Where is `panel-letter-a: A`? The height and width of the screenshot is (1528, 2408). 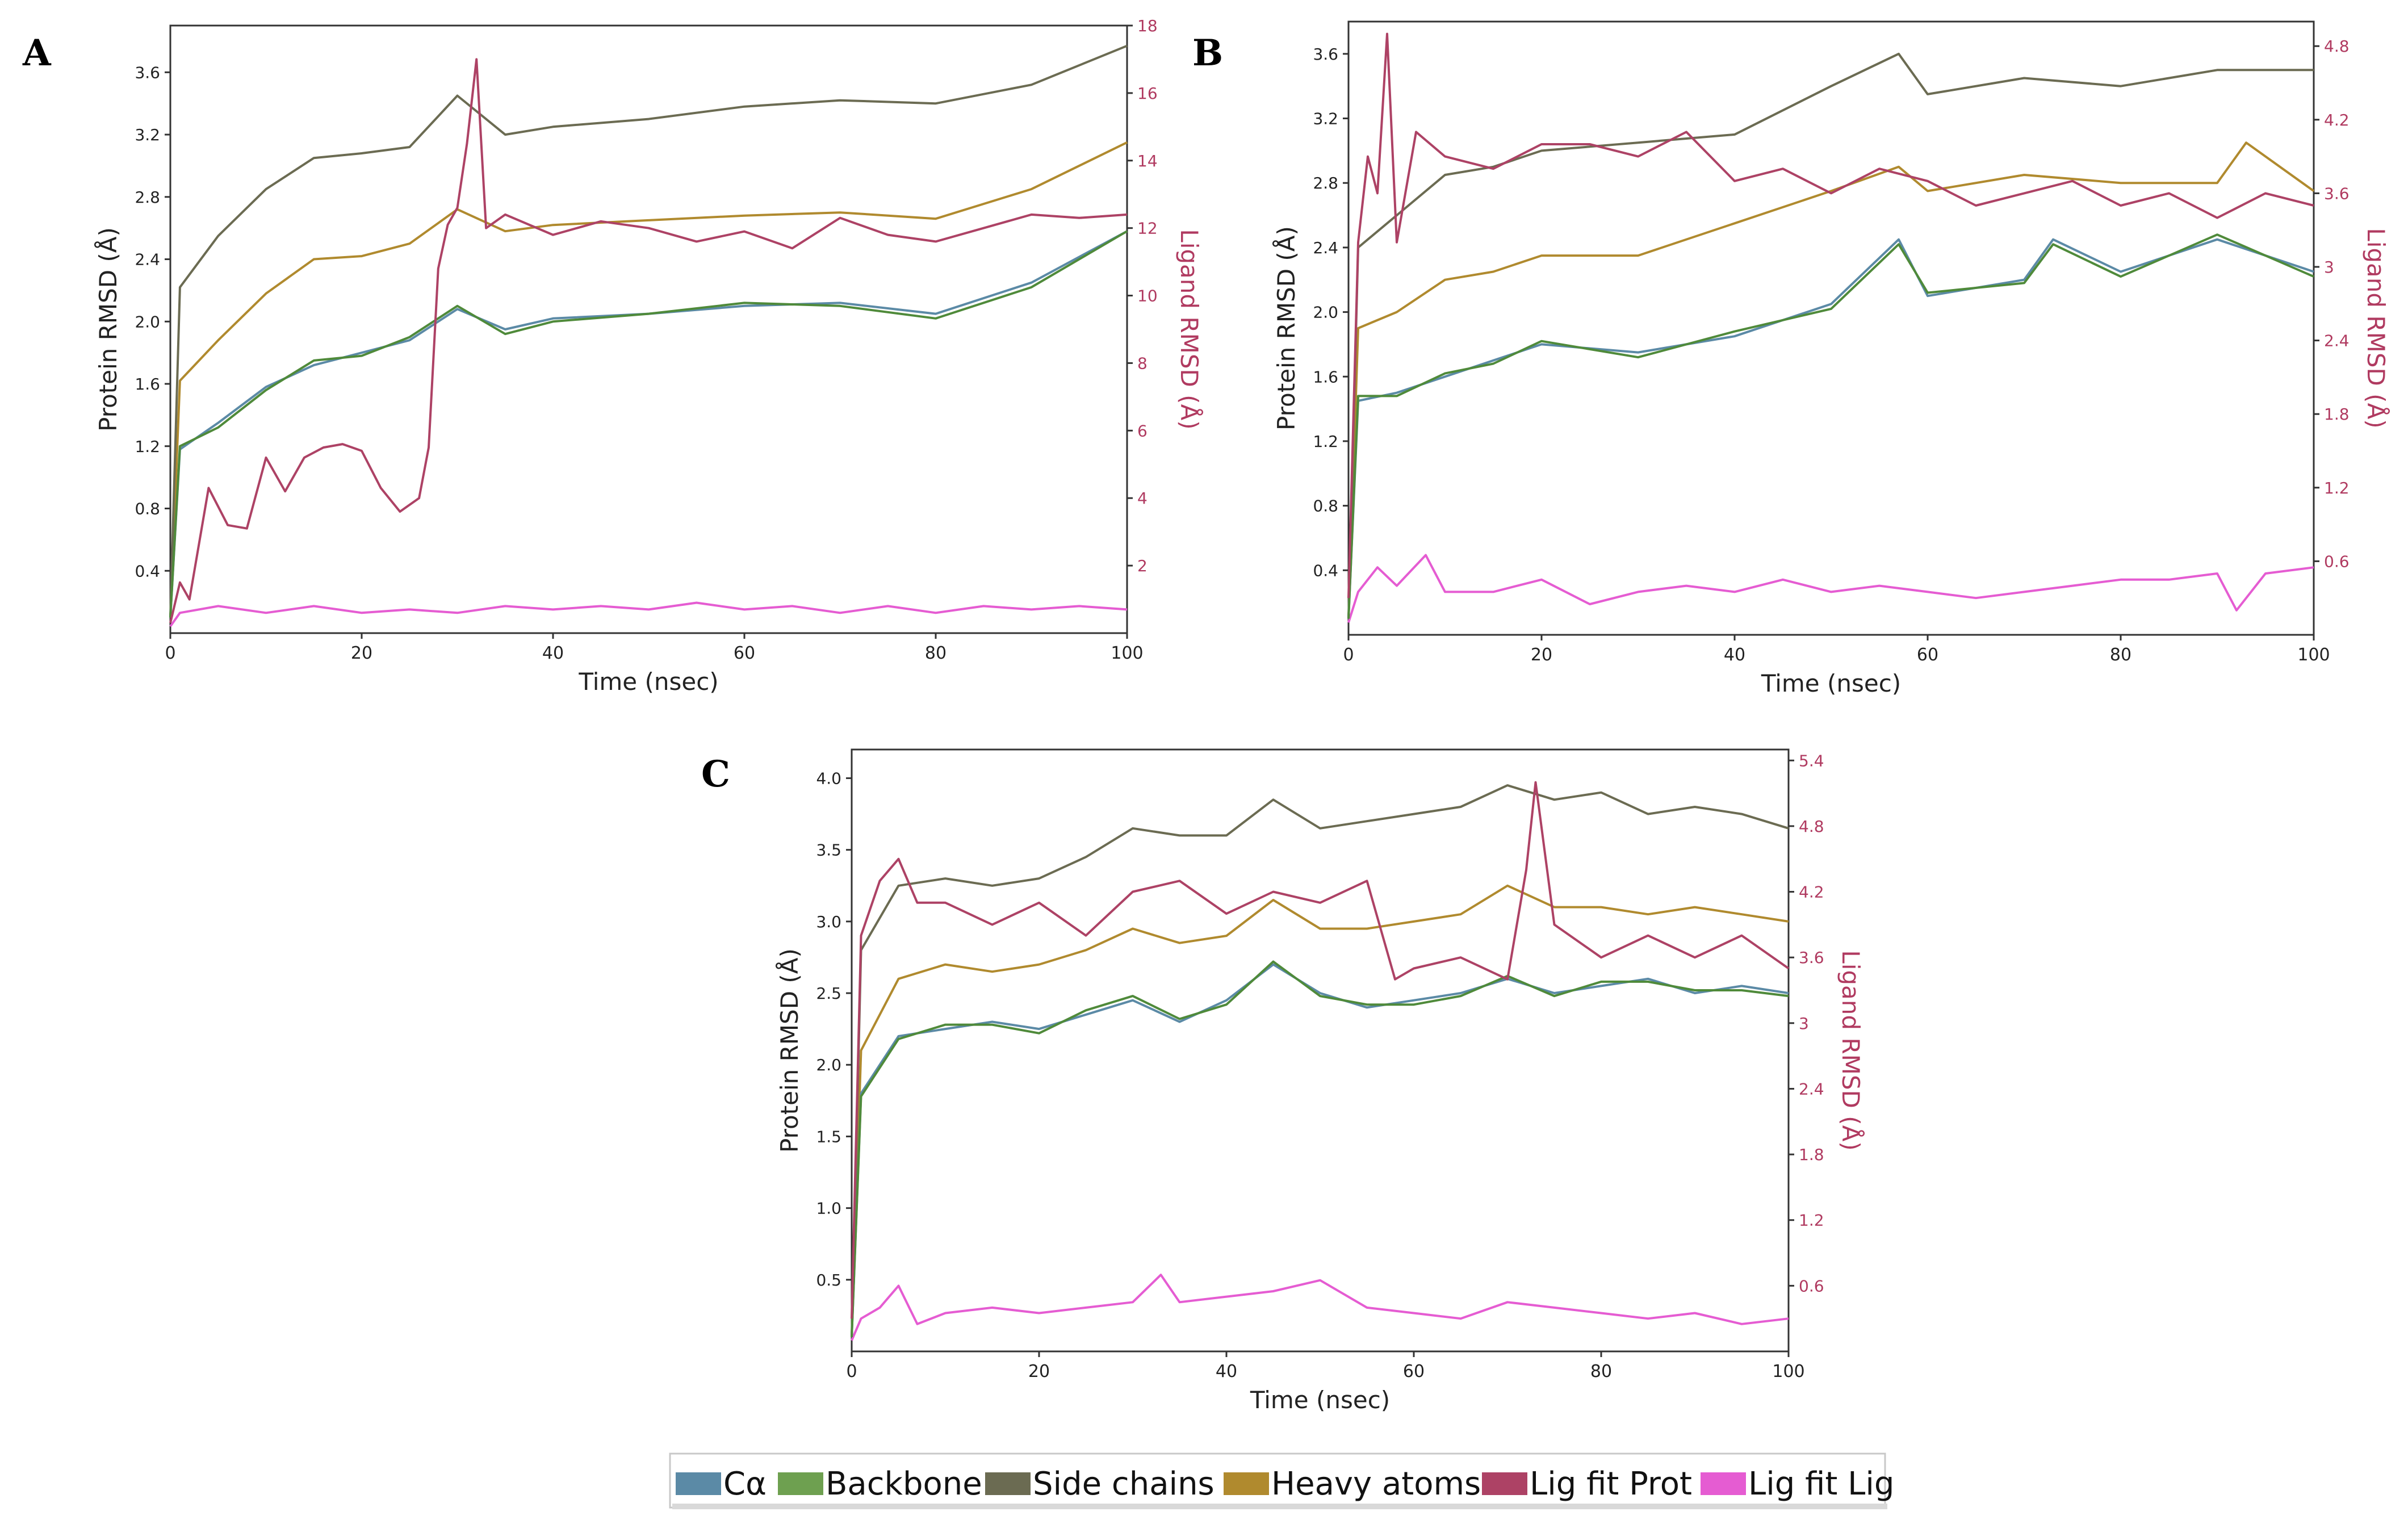
panel-letter-a: A is located at coordinates (37, 53).